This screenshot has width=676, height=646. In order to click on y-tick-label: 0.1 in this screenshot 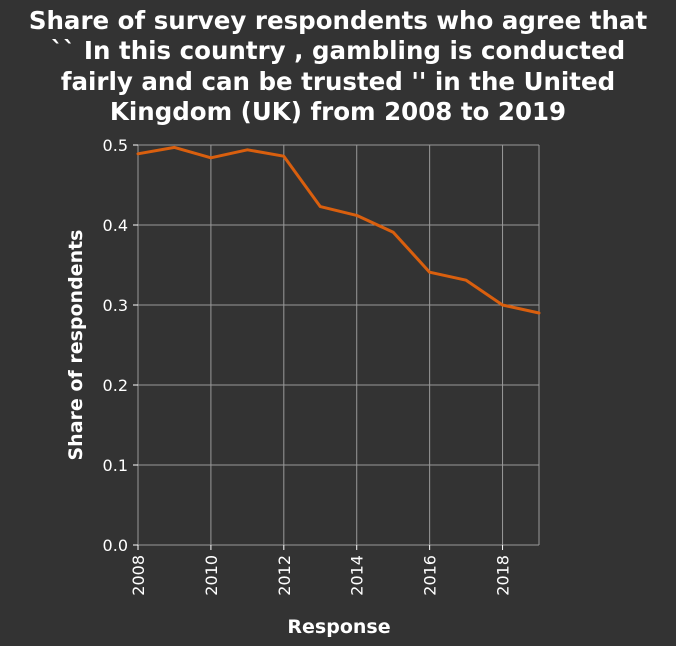, I will do `click(115, 465)`.